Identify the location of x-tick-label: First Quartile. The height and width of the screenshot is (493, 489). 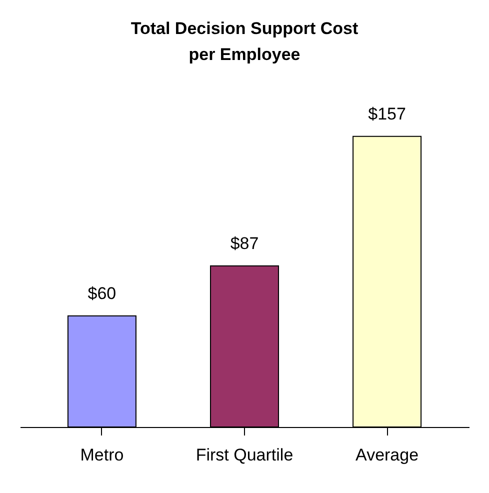
(245, 455).